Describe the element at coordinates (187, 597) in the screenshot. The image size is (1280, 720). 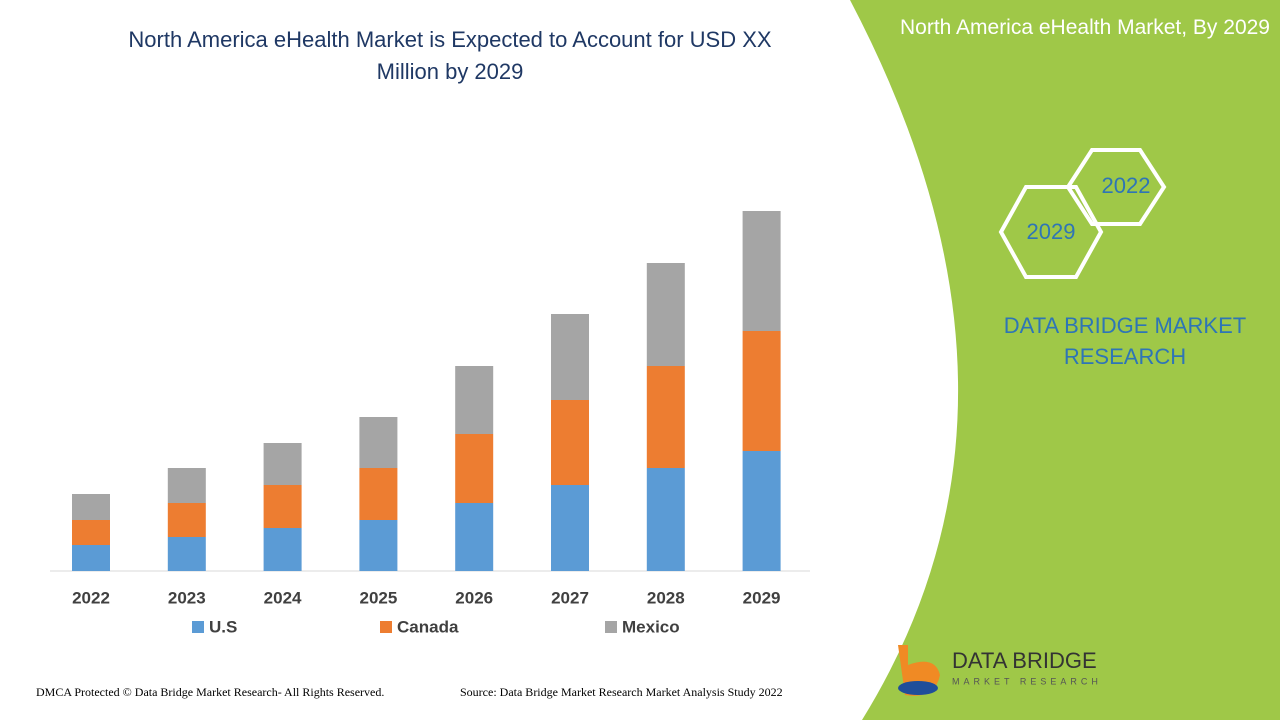
I see `x-tick-label: 2023` at that location.